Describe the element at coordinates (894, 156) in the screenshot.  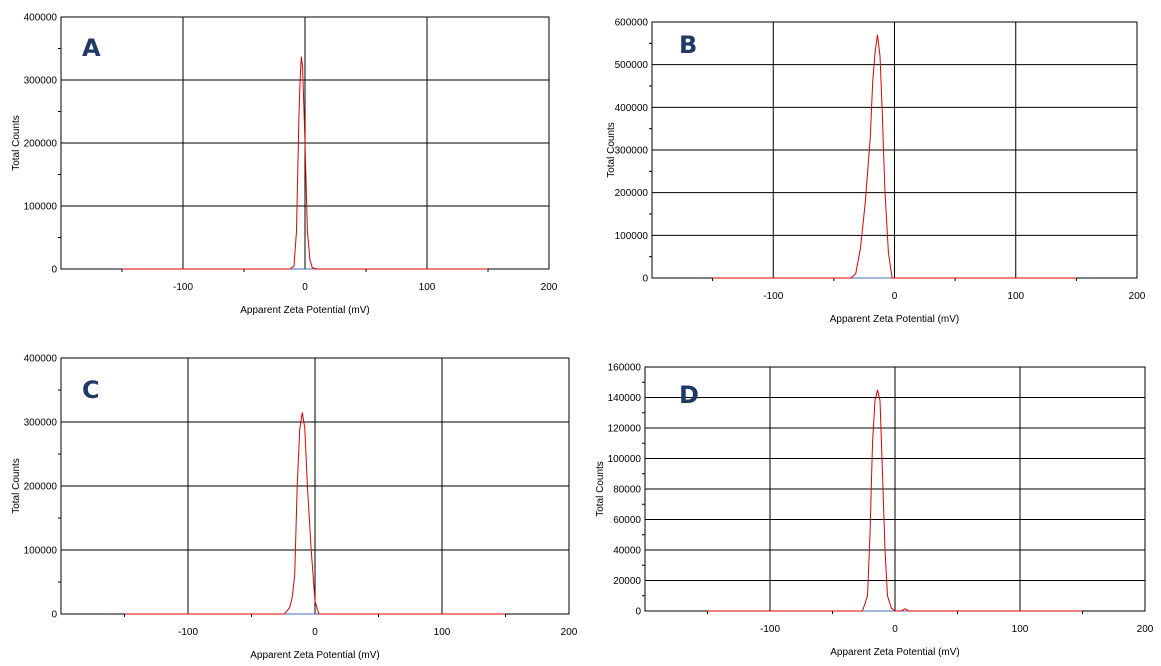
I see `series-line-b` at that location.